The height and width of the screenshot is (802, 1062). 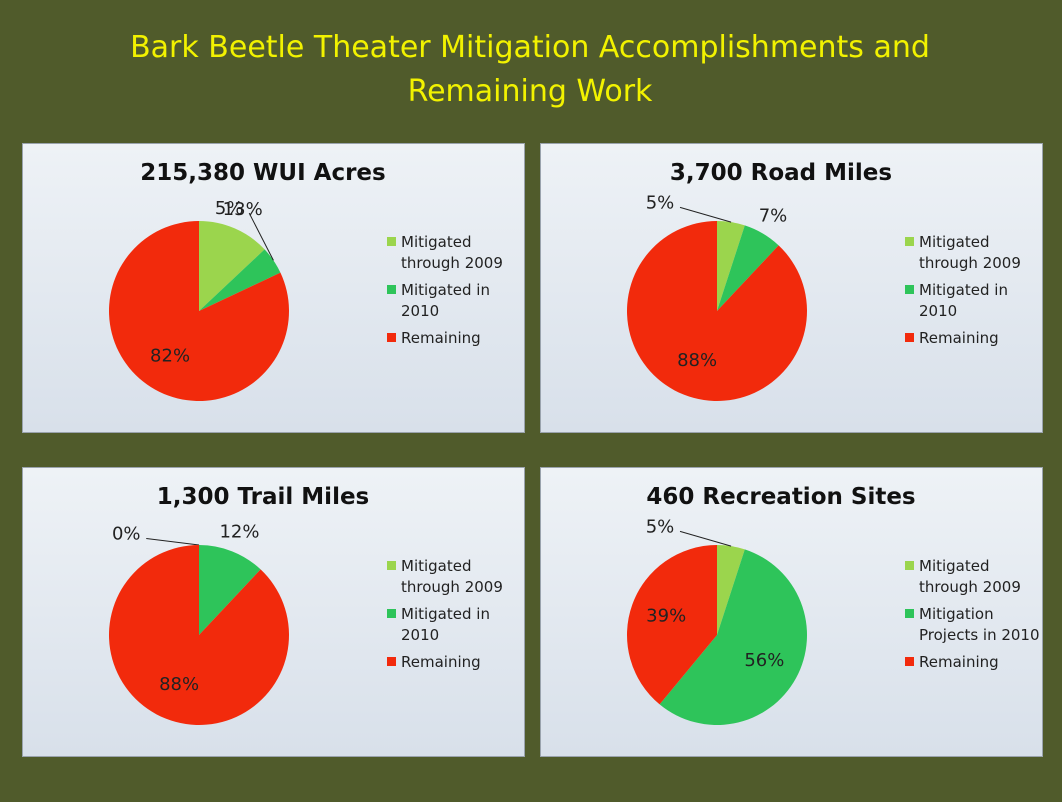 What do you see at coordinates (239, 532) in the screenshot?
I see `data-label: 12%` at bounding box center [239, 532].